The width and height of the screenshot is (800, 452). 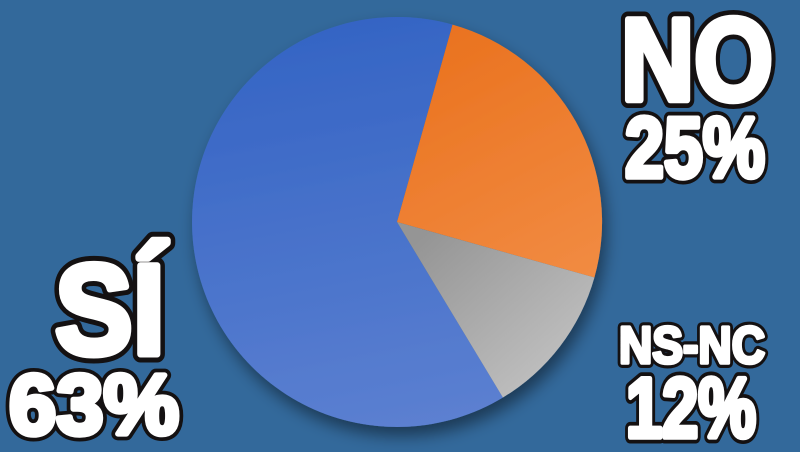 I want to click on label-si-value: 63%, so click(x=94, y=405).